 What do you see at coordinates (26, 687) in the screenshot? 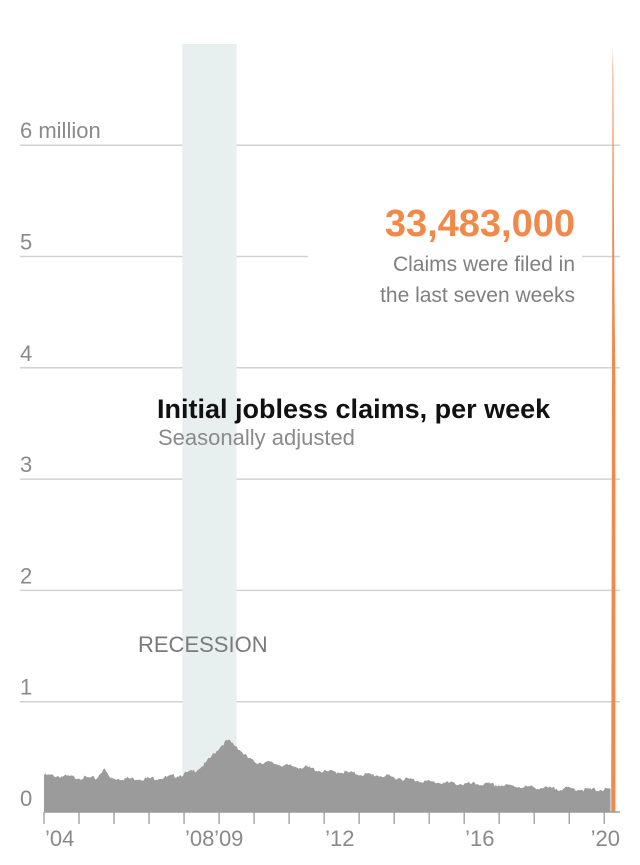
I see `y-tick-label: 1` at bounding box center [26, 687].